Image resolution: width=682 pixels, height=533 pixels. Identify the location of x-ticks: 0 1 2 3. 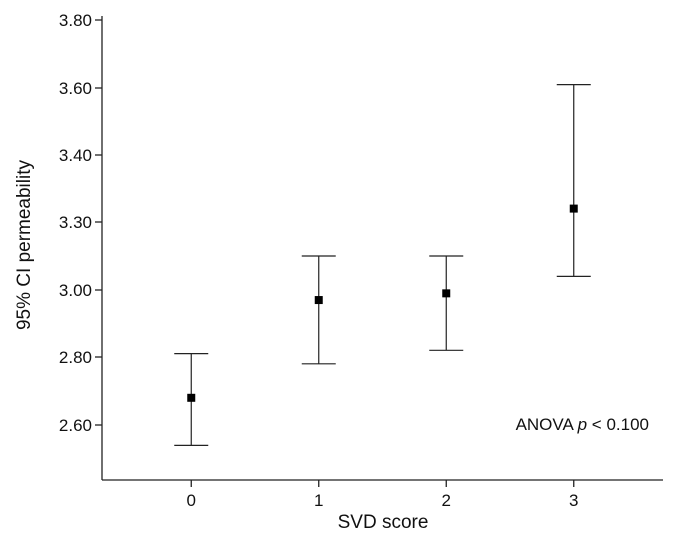
(382, 495).